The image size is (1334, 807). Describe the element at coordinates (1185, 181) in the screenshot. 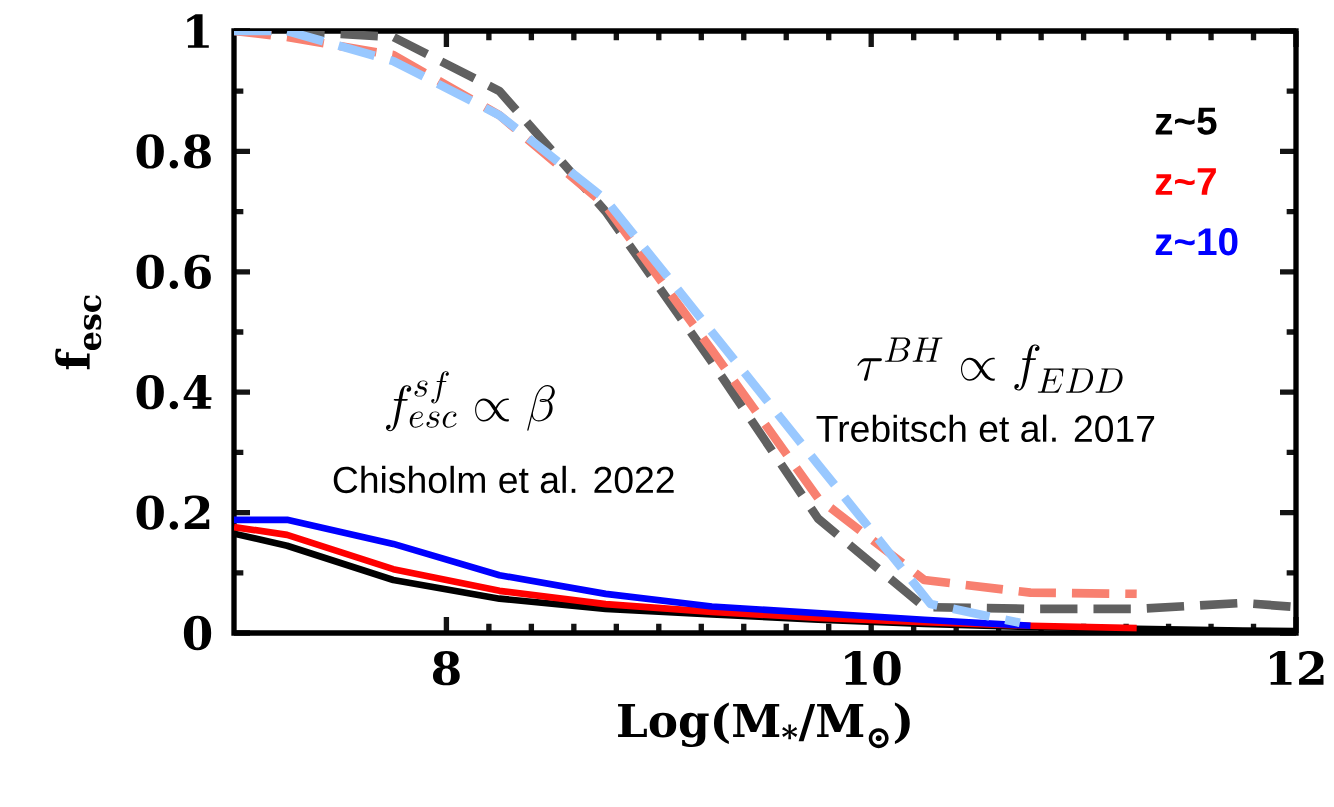

I see `text: z~7` at that location.